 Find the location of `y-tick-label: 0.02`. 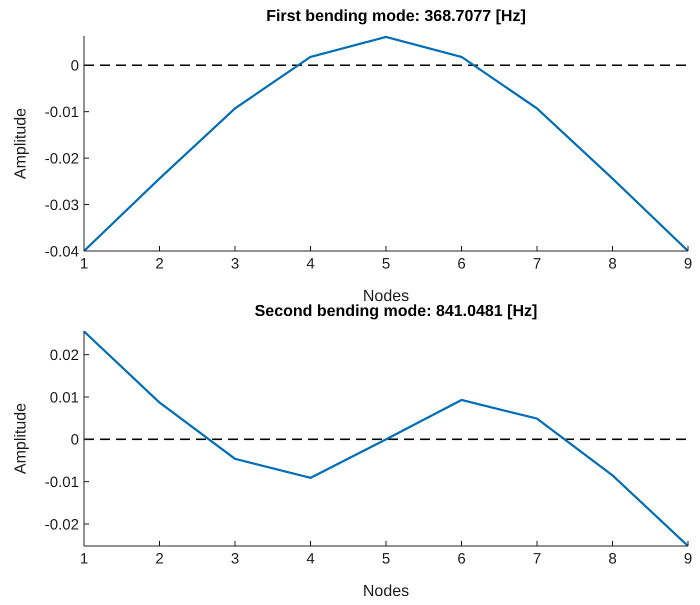

y-tick-label: 0.02 is located at coordinates (64, 355).